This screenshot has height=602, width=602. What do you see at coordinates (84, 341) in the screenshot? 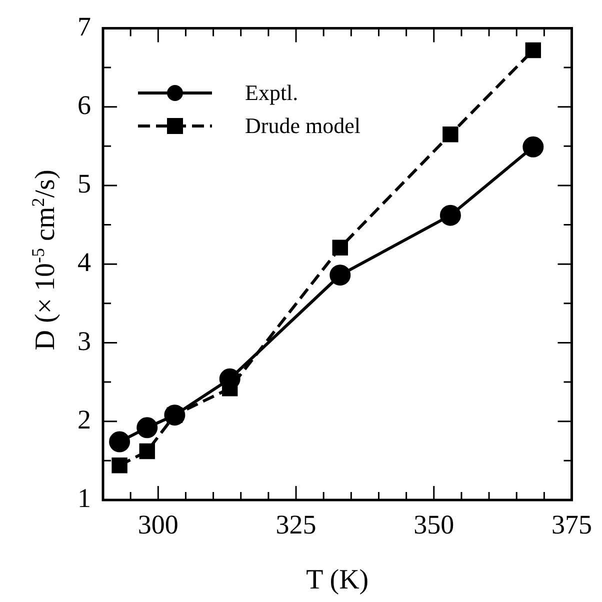
I see `y-tick-label: 3` at bounding box center [84, 341].